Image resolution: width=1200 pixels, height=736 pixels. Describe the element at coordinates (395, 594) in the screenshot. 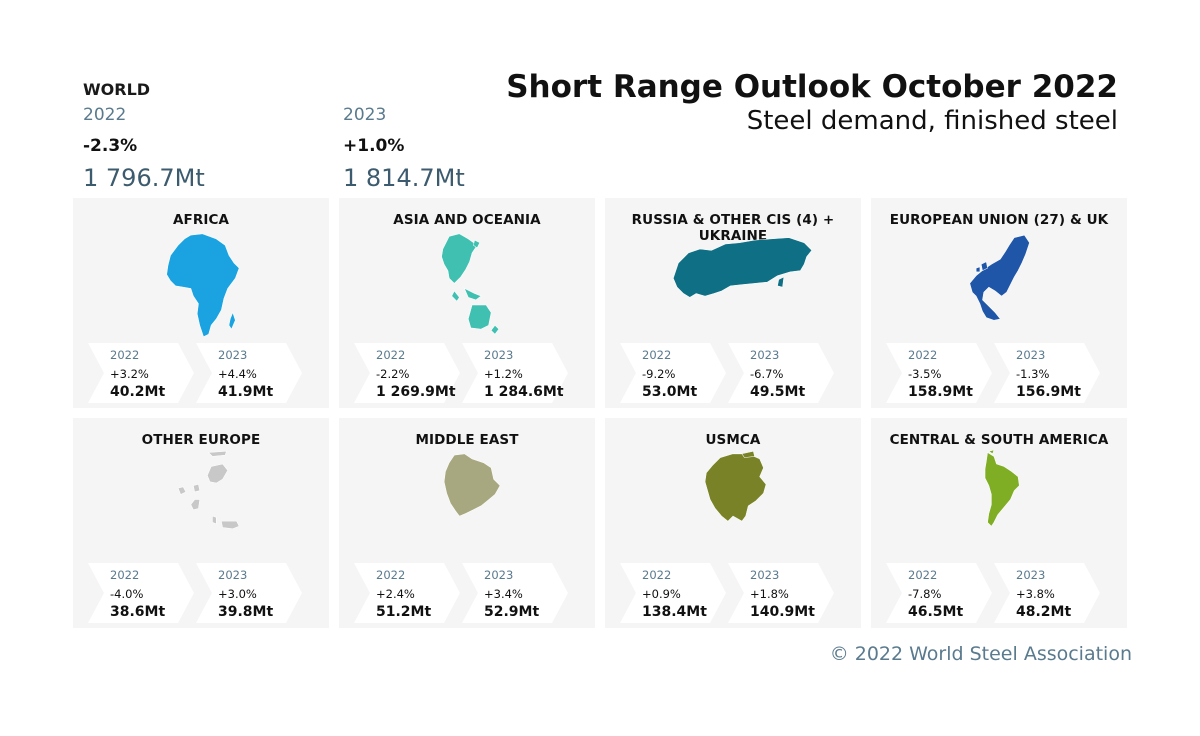

I see `forecast-change: +2.4%` at that location.